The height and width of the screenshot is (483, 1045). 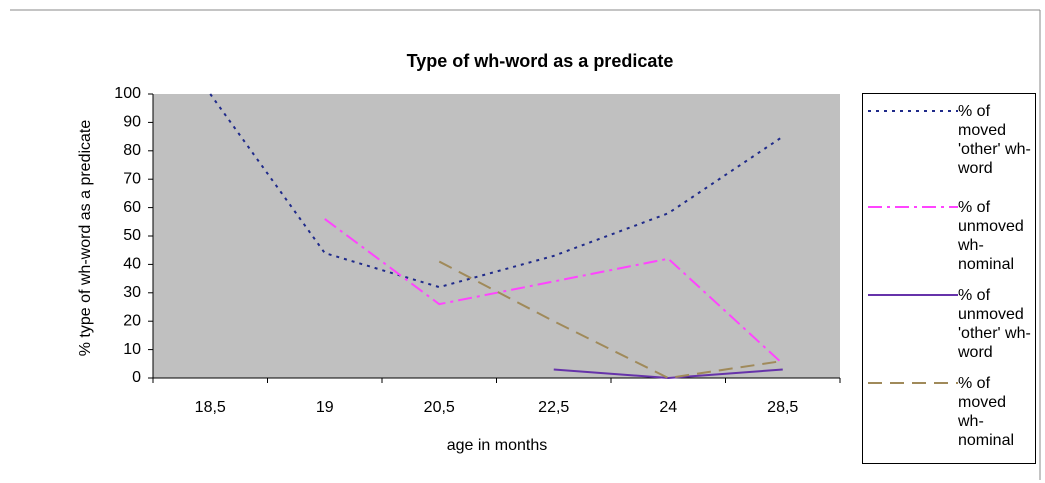 I want to click on x-axis-label: age in months, so click(x=497, y=445).